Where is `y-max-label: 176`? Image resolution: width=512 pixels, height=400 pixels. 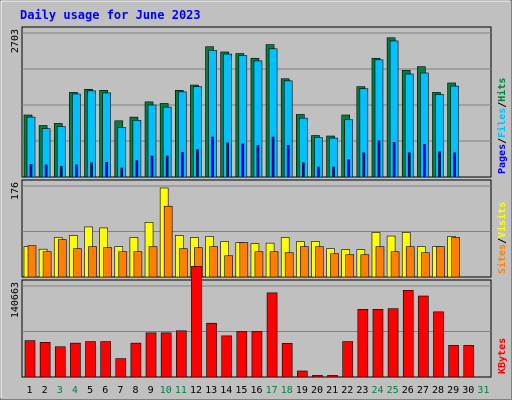 y-max-label: 176 is located at coordinates (15, 191).